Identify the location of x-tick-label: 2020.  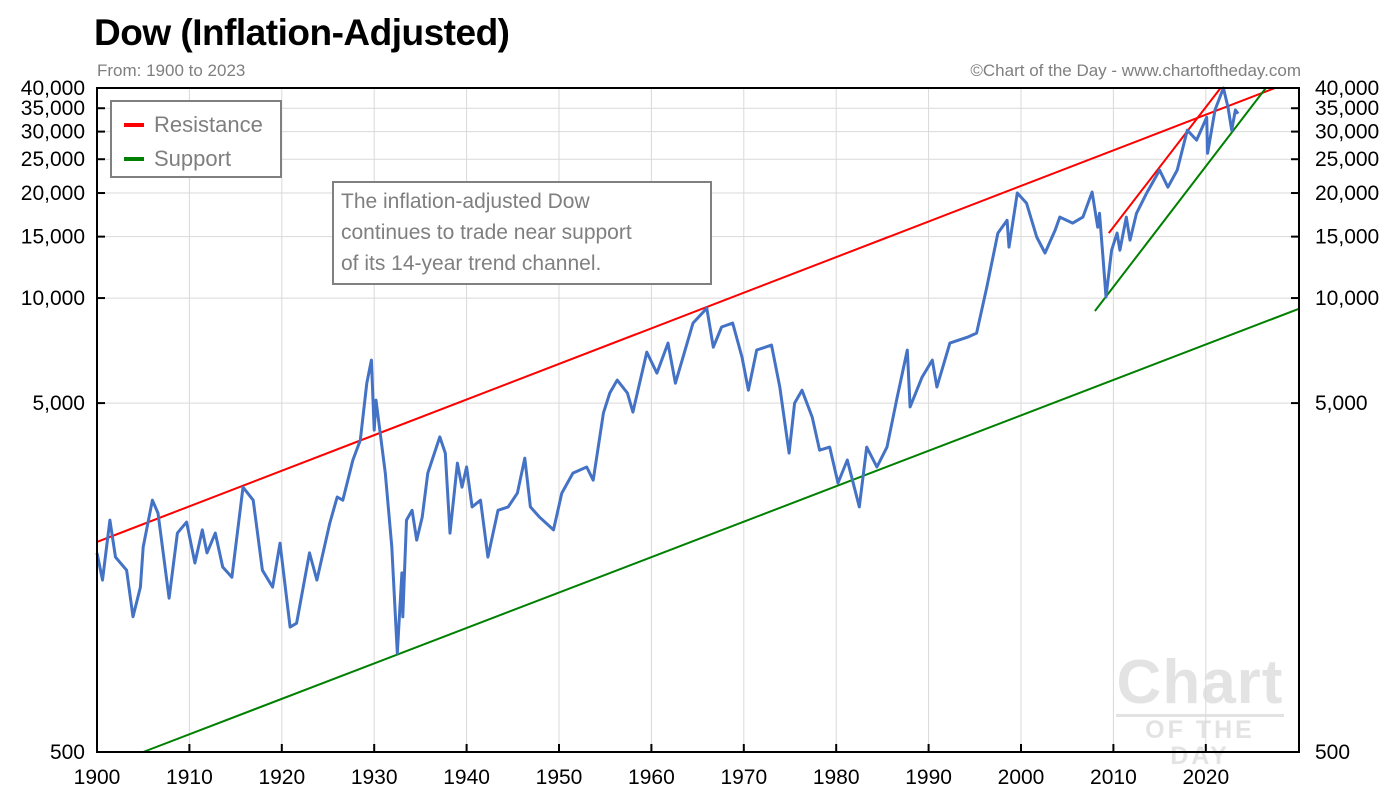
(1205, 777).